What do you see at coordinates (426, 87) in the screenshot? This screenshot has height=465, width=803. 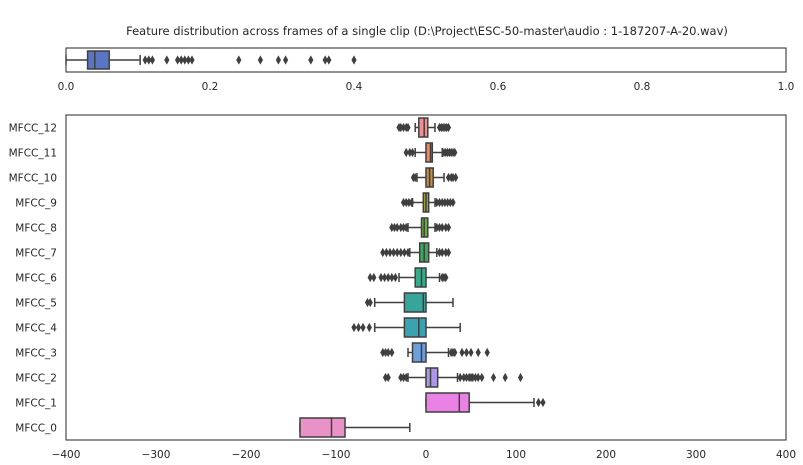 I see `top-x-axis-ticks: 0.0 0.2 0.4 0.6 0.8 1.0` at bounding box center [426, 87].